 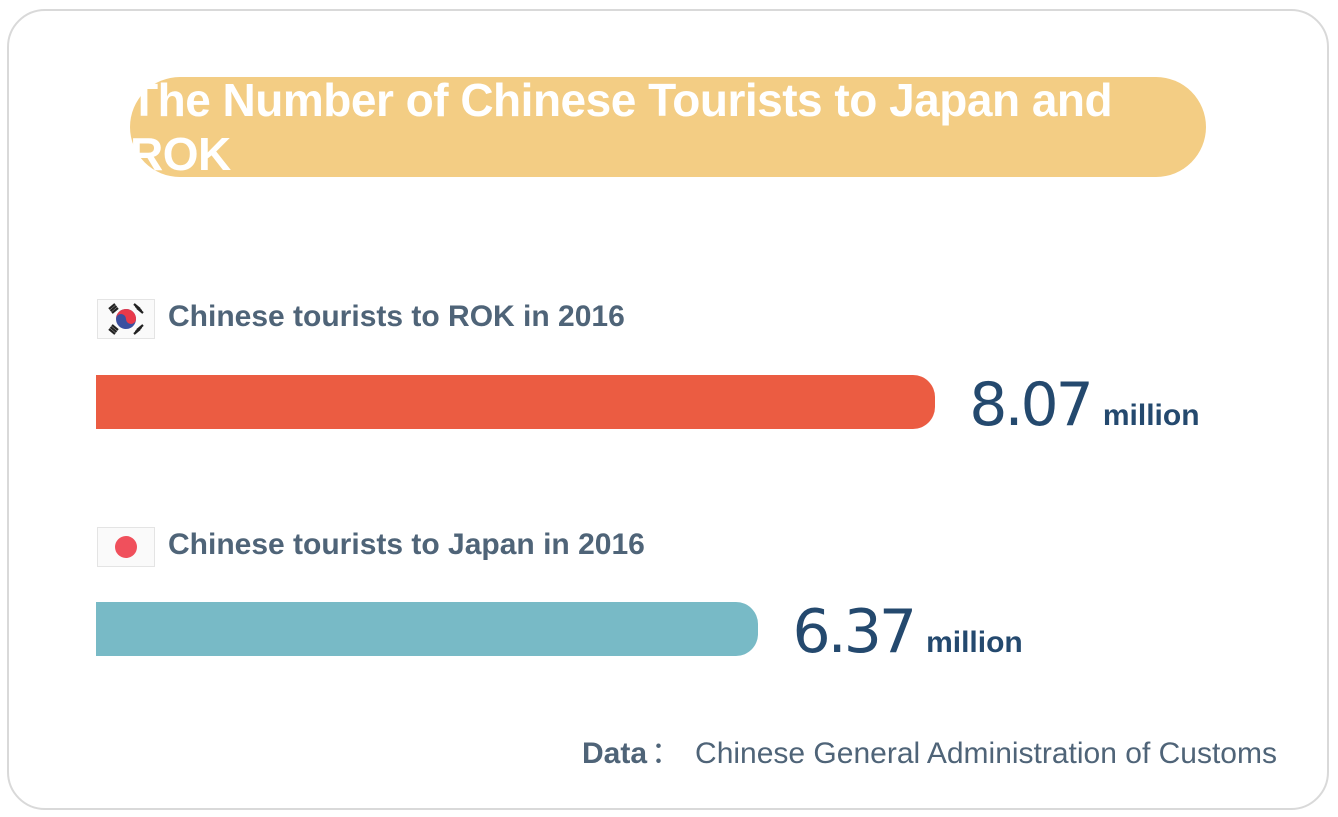 I want to click on rok-row-label: Chinese tourists to ROK in 2016, so click(x=396, y=316).